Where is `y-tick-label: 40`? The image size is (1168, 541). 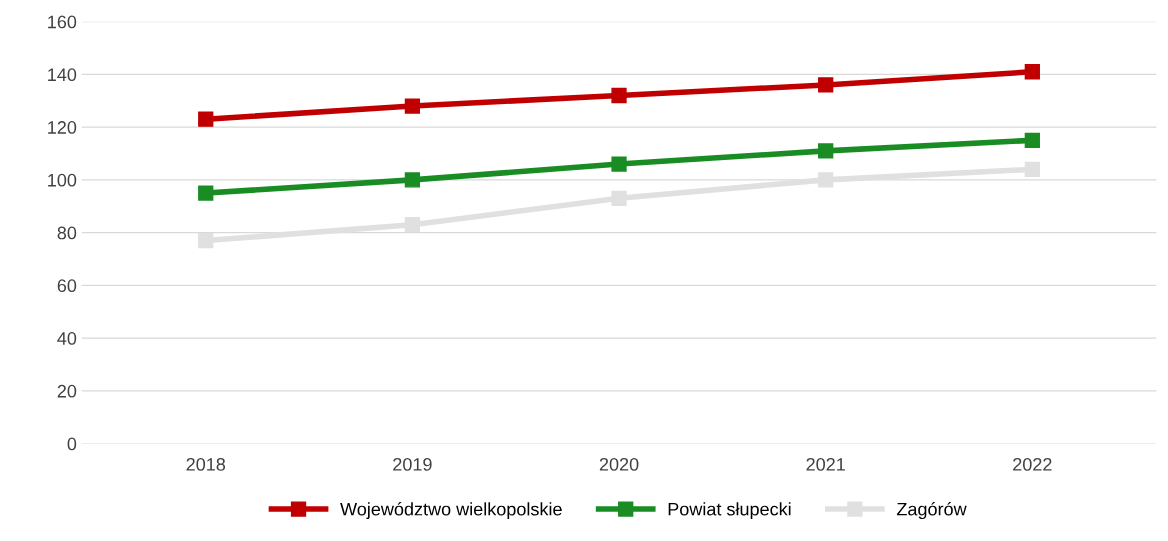 y-tick-label: 40 is located at coordinates (67, 338).